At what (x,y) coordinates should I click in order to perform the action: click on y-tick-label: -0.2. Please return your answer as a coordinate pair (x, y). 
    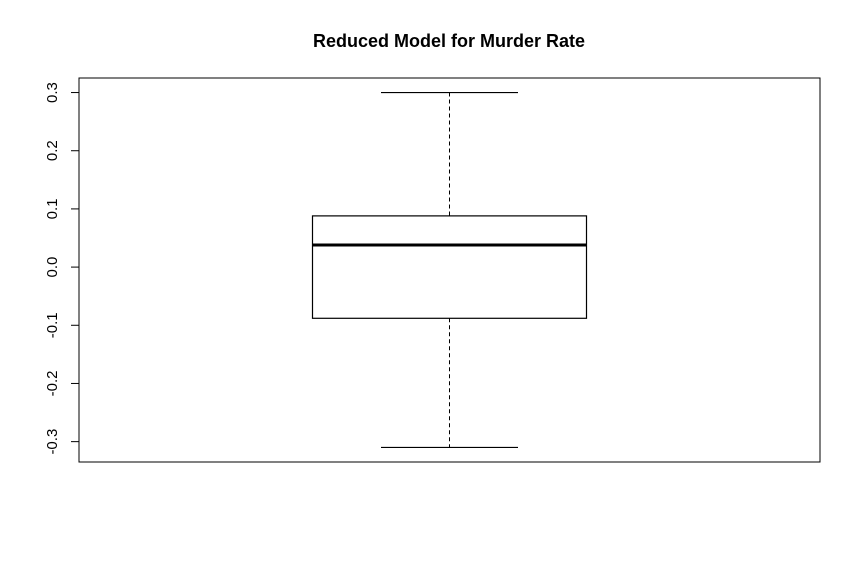
    Looking at the image, I should click on (52, 384).